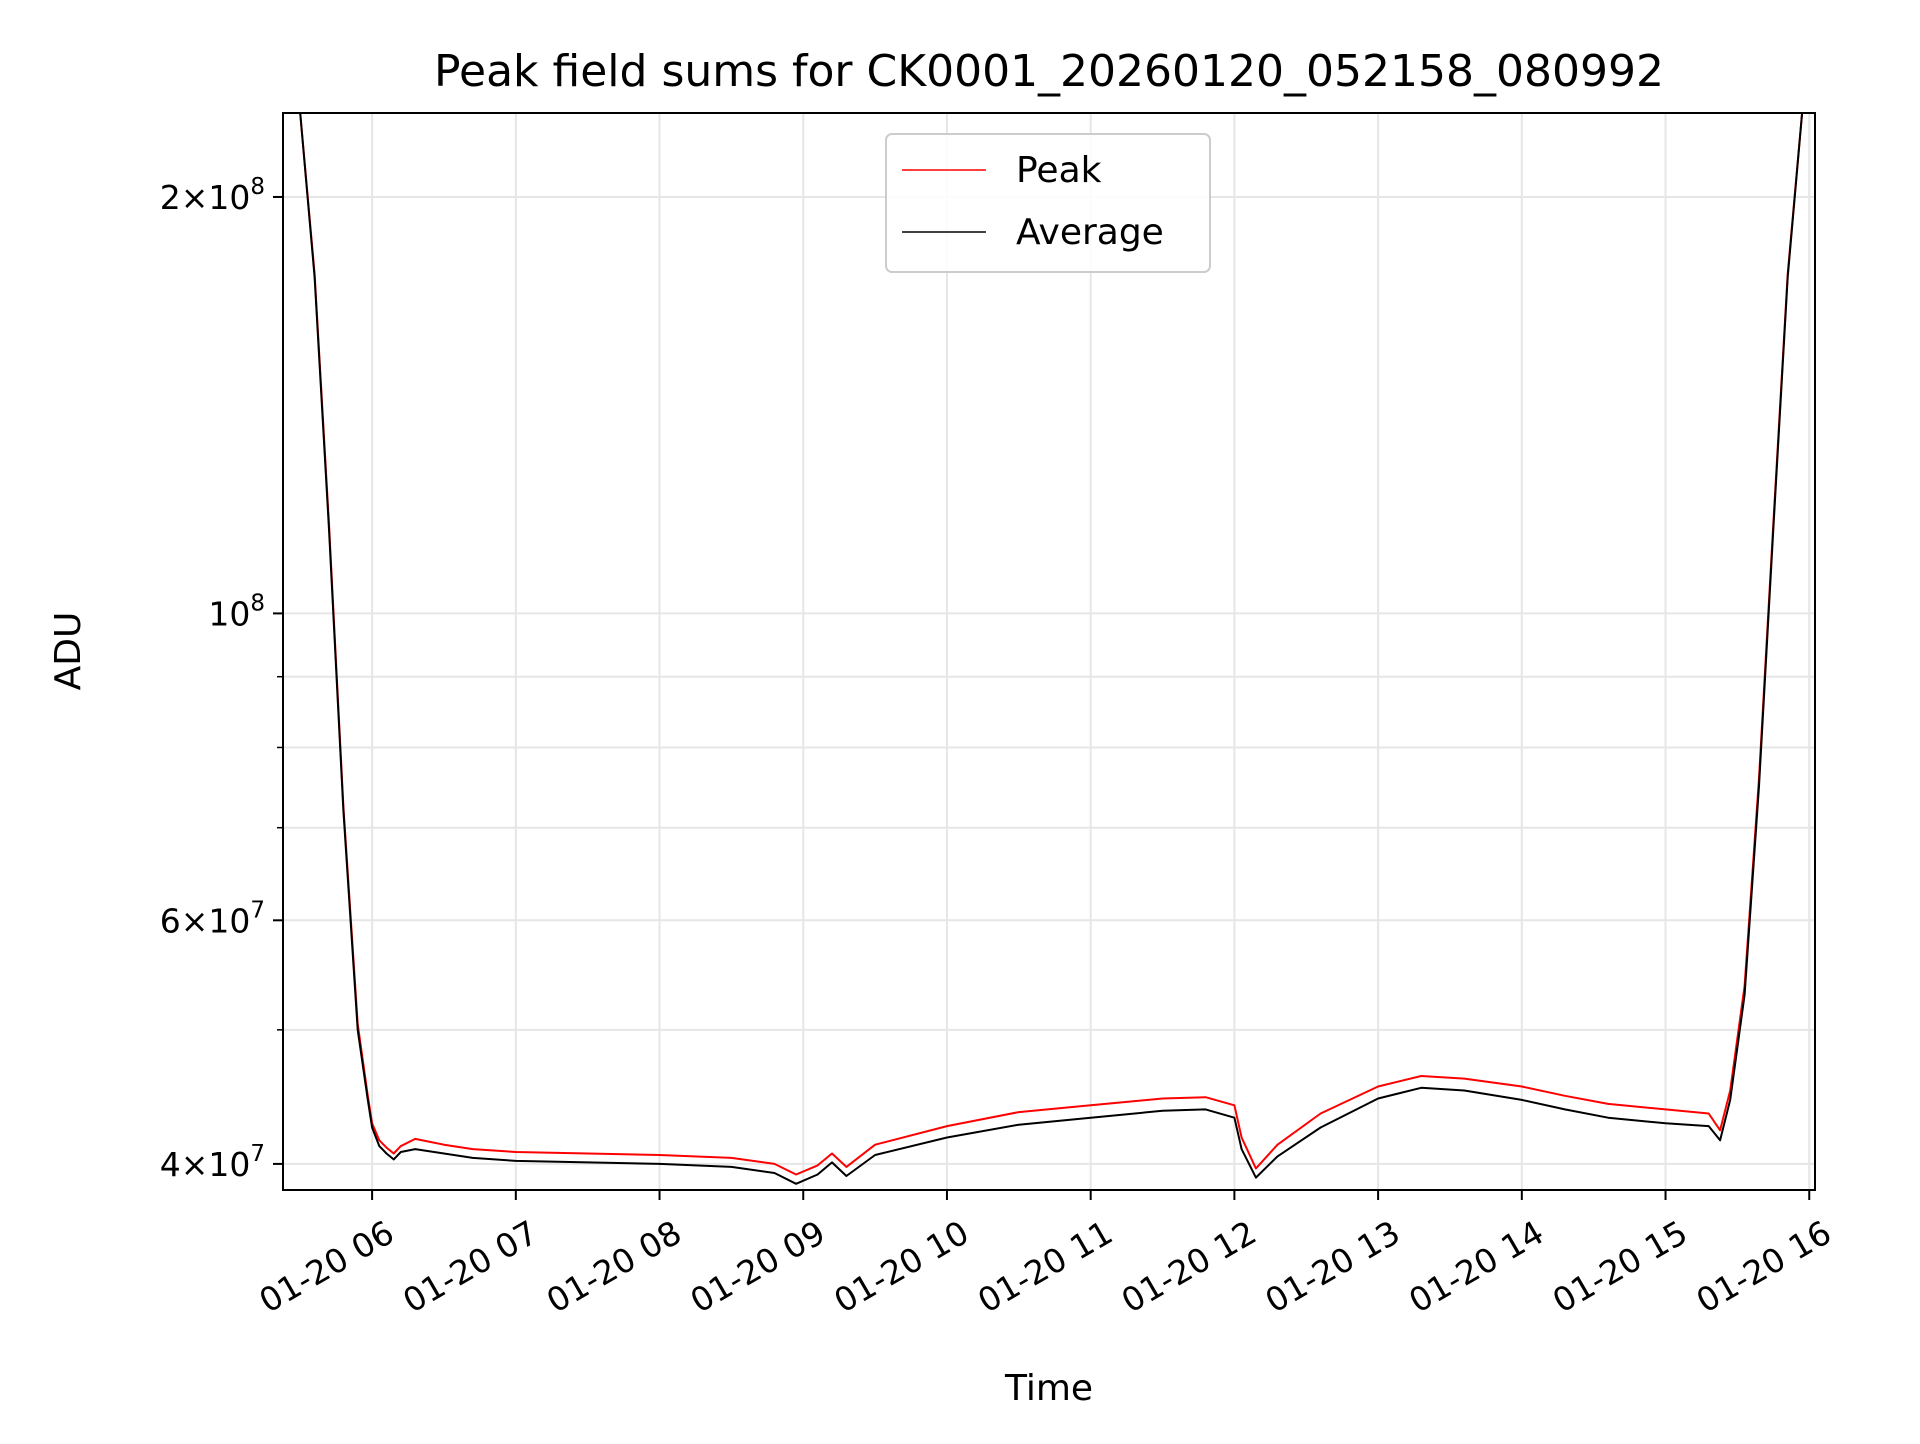  I want to click on y-tick-label: 6×107, so click(212, 918).